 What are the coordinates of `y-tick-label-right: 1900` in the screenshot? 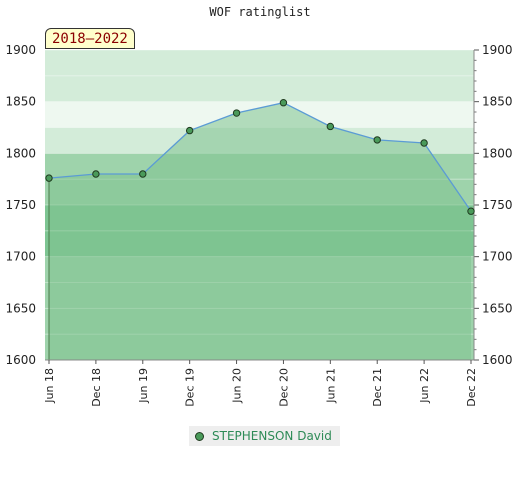 It's located at (497, 50).